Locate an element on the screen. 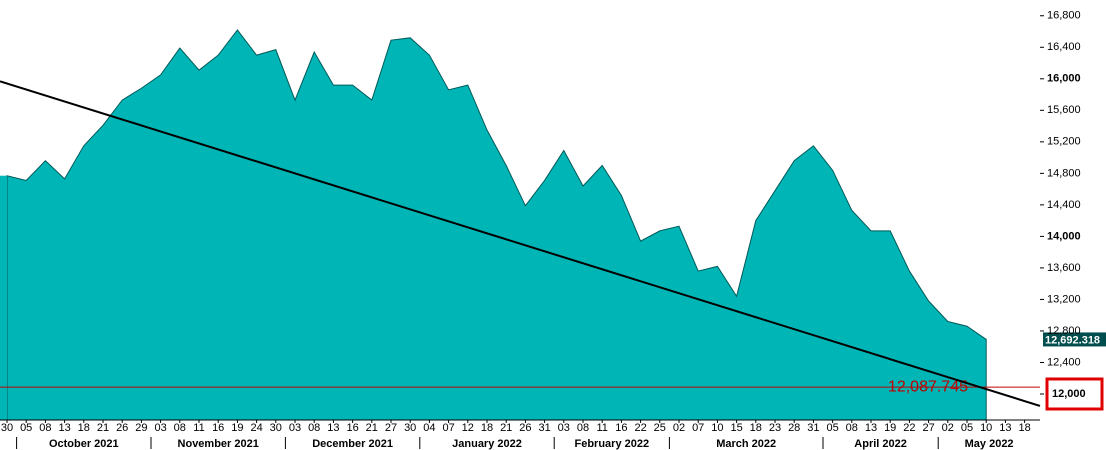 This screenshot has width=1106, height=450. month-label: October 2021 is located at coordinates (84, 444).